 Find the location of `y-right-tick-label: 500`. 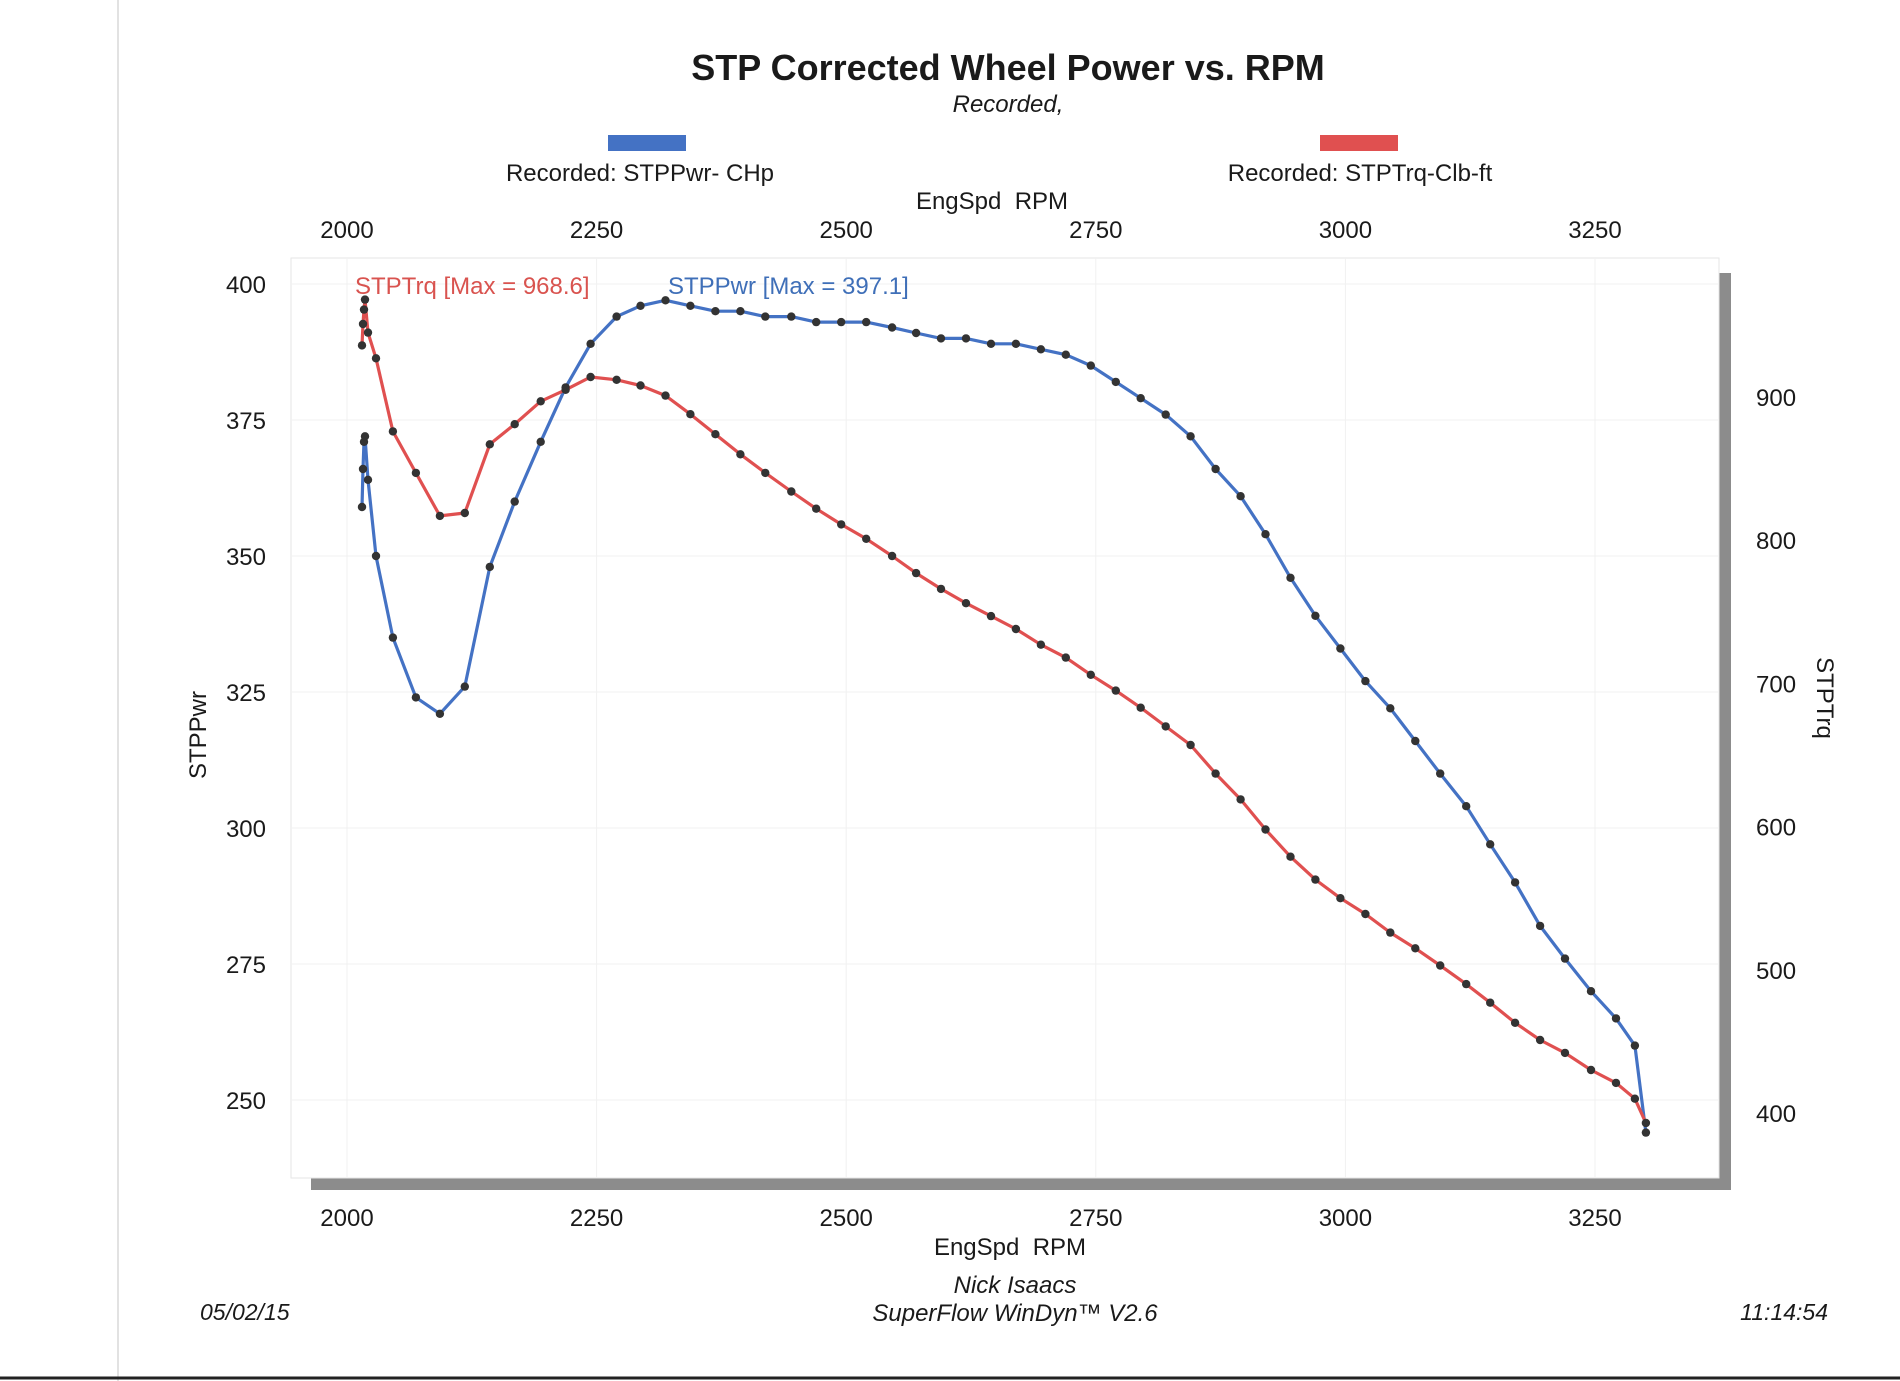

y-right-tick-label: 500 is located at coordinates (1776, 971).